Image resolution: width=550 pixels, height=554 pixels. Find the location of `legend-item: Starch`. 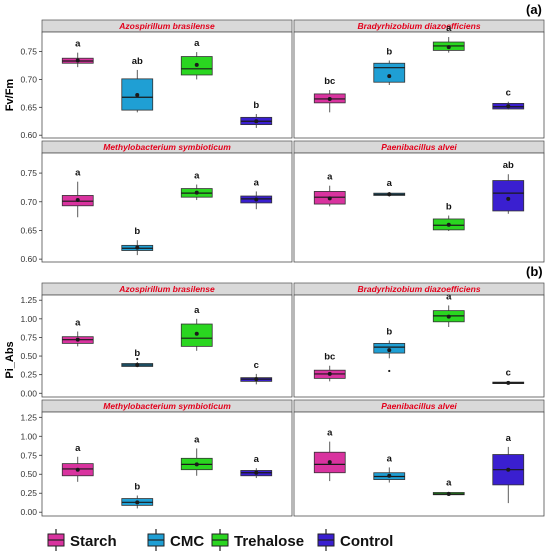

legend-item: Starch is located at coordinates (82, 540).